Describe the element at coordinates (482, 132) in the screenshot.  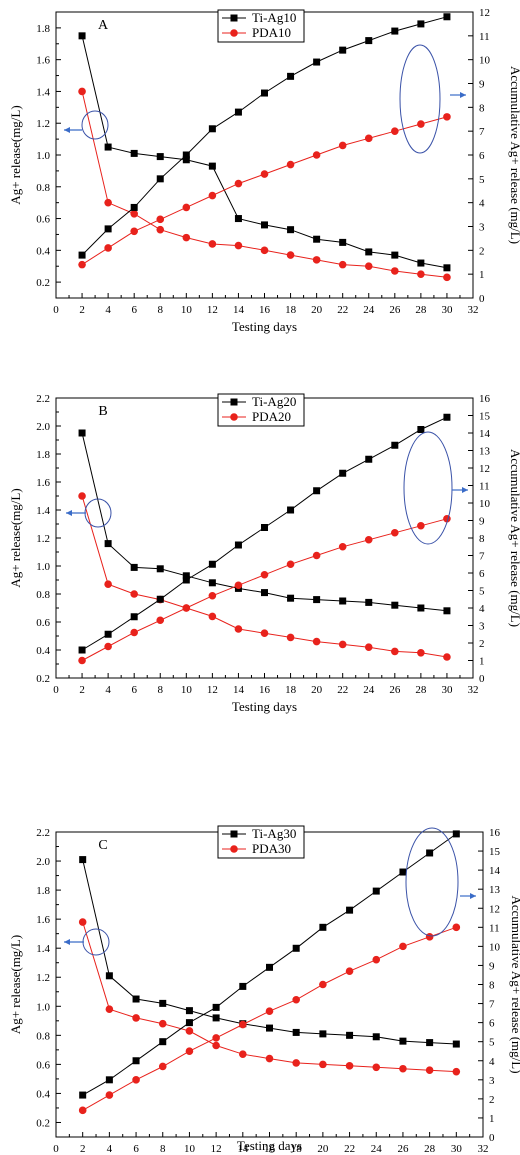
I see `y-right-tick-label: 7` at that location.